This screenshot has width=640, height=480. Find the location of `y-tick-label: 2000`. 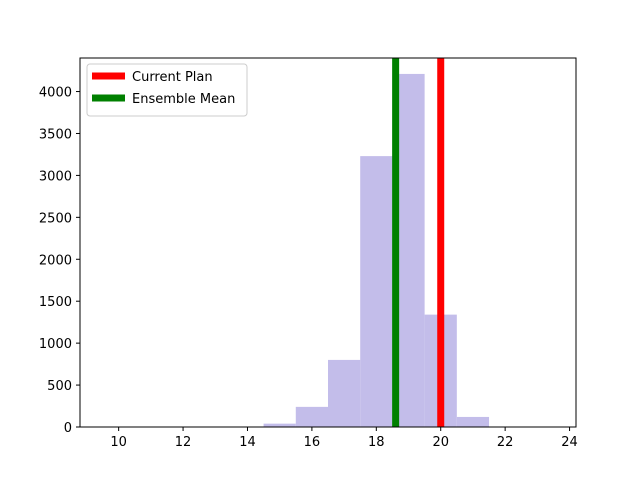

y-tick-label: 2000 is located at coordinates (55, 260).